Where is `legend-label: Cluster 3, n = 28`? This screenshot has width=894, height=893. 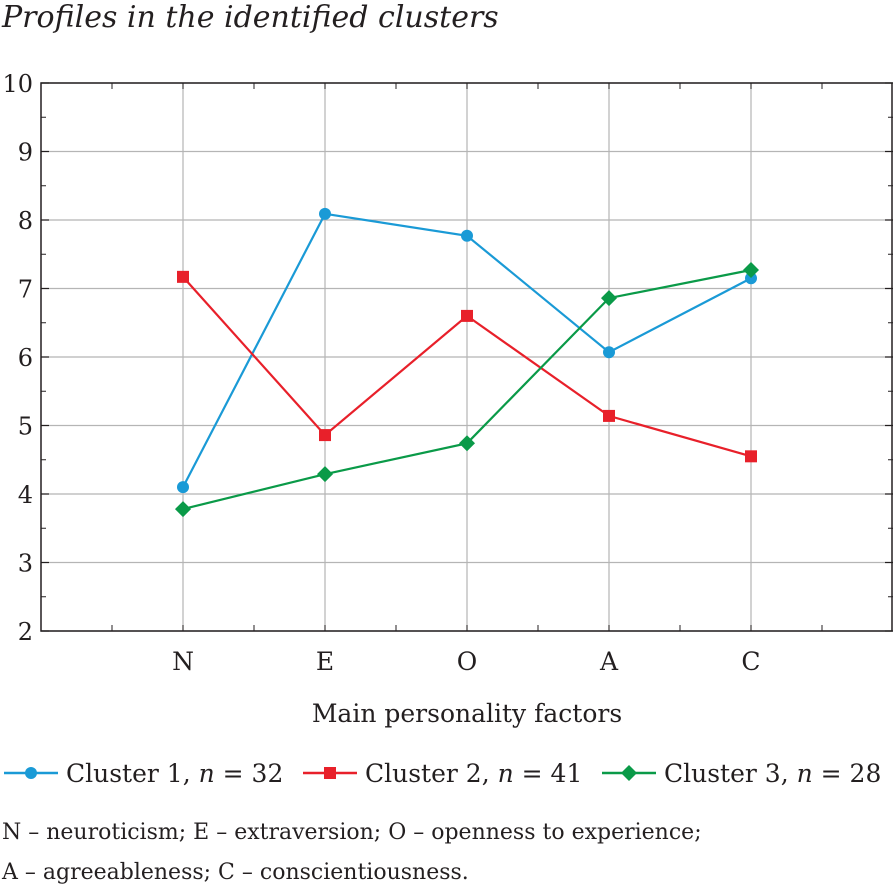
legend-label: Cluster 3, n = 28 is located at coordinates (772, 773).